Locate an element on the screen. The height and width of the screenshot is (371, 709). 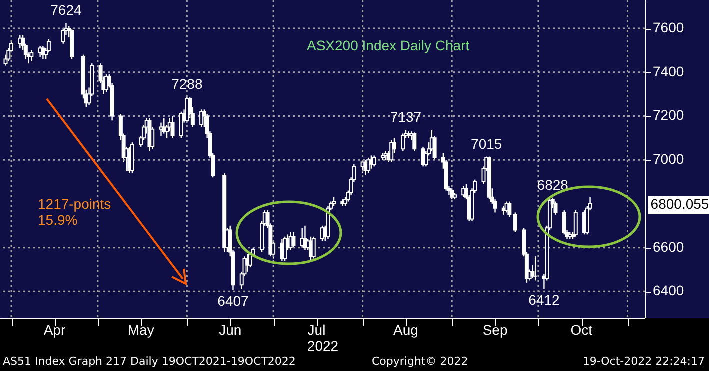
annotation: 15.9% is located at coordinates (58, 220).